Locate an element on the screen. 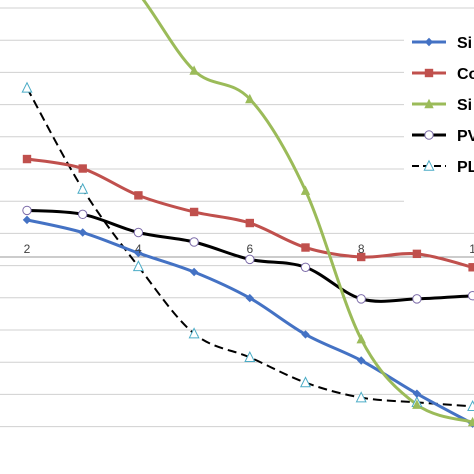 This screenshot has width=474, height=474. legend-label: PL is located at coordinates (465, 167).